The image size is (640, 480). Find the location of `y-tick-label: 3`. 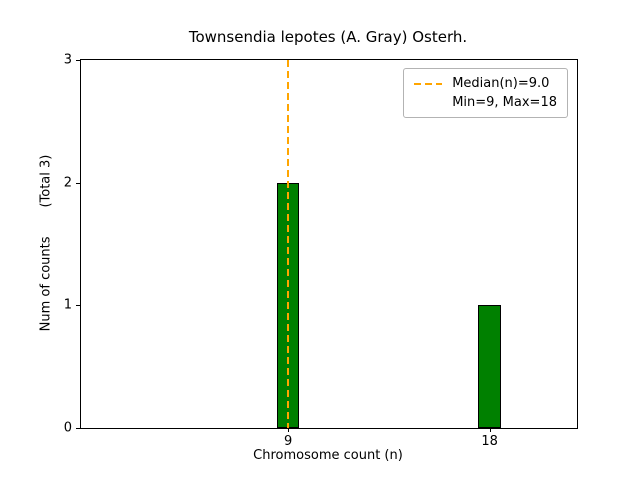

y-tick-label: 3 is located at coordinates (67, 60).